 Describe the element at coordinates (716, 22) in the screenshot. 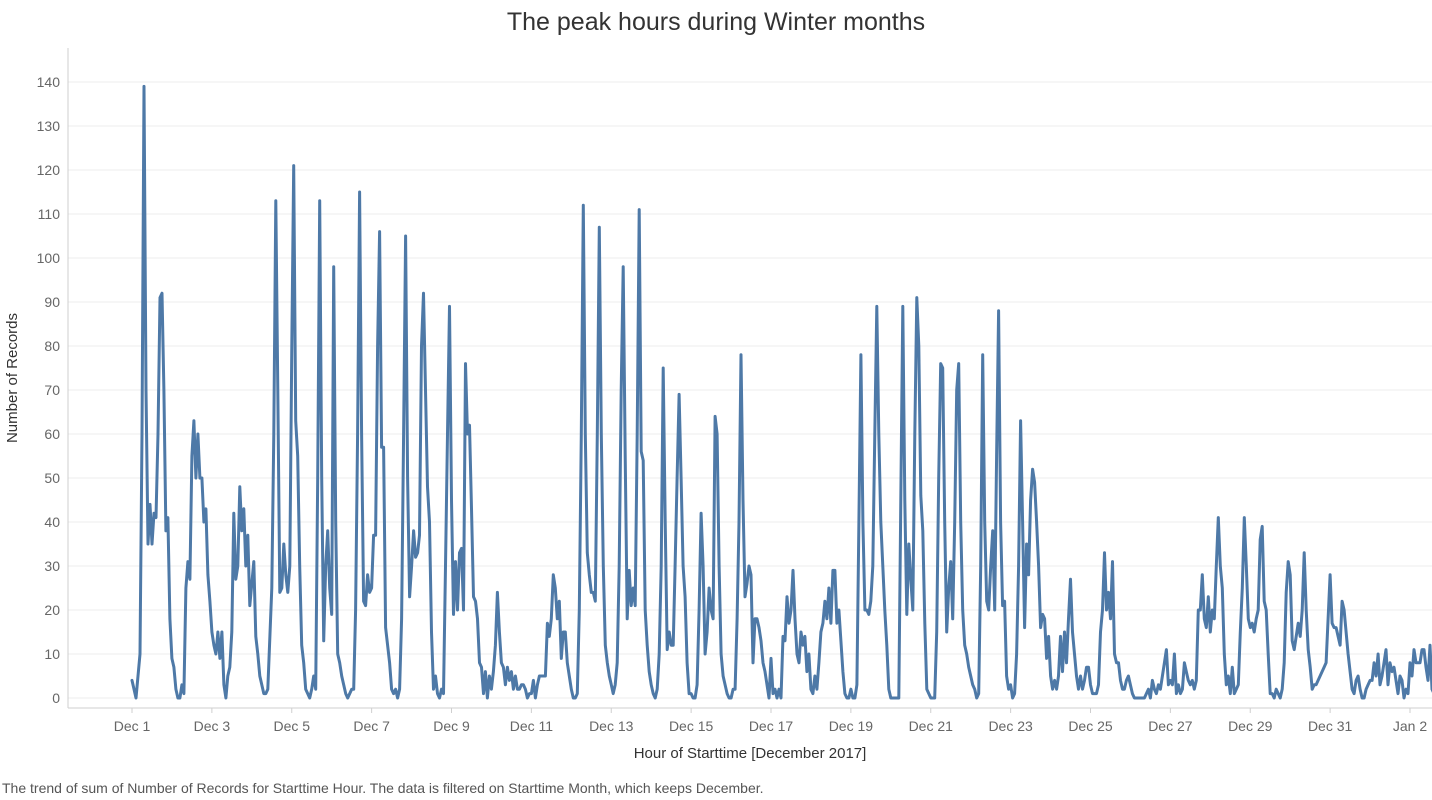

I see `chart-title: The peak hours during Winter months` at that location.